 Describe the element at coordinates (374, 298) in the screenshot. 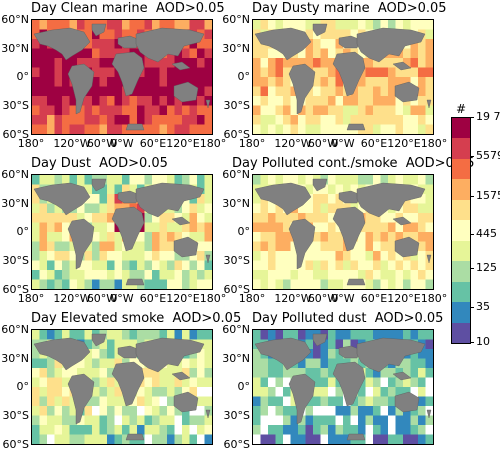

I see `x-tick-60e: 60°E` at that location.